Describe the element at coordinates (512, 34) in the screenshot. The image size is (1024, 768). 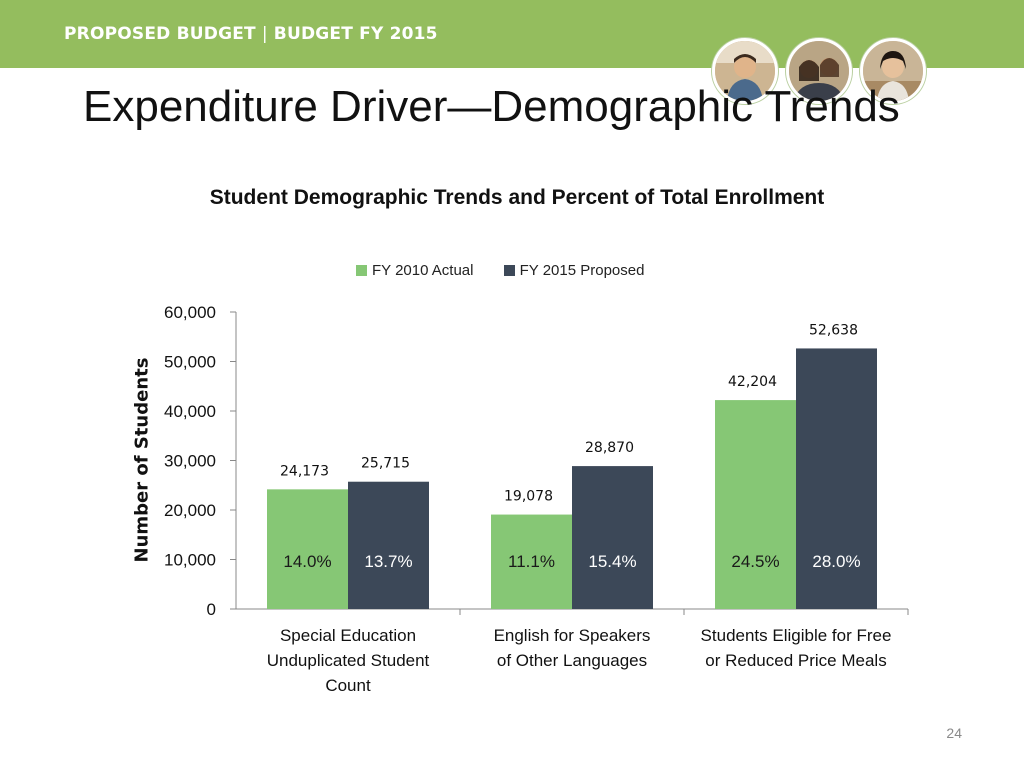
I see `header-banner: PROPOSED BUDGET | BUDGET FY 2015` at that location.